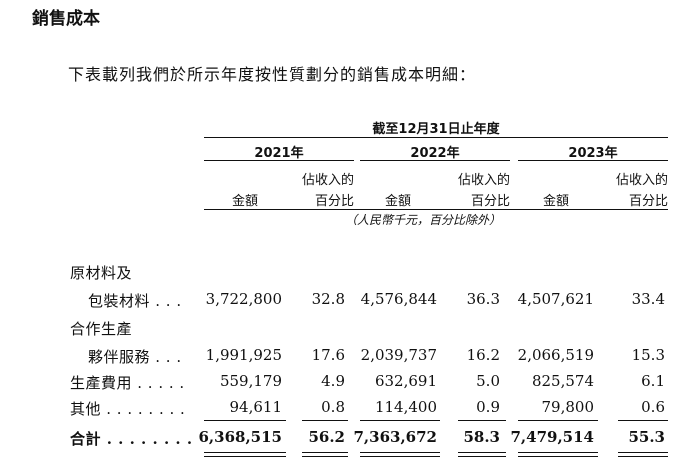 The width and height of the screenshot is (700, 470). I want to click on cell-pct-2022: 16.2, so click(483, 355).